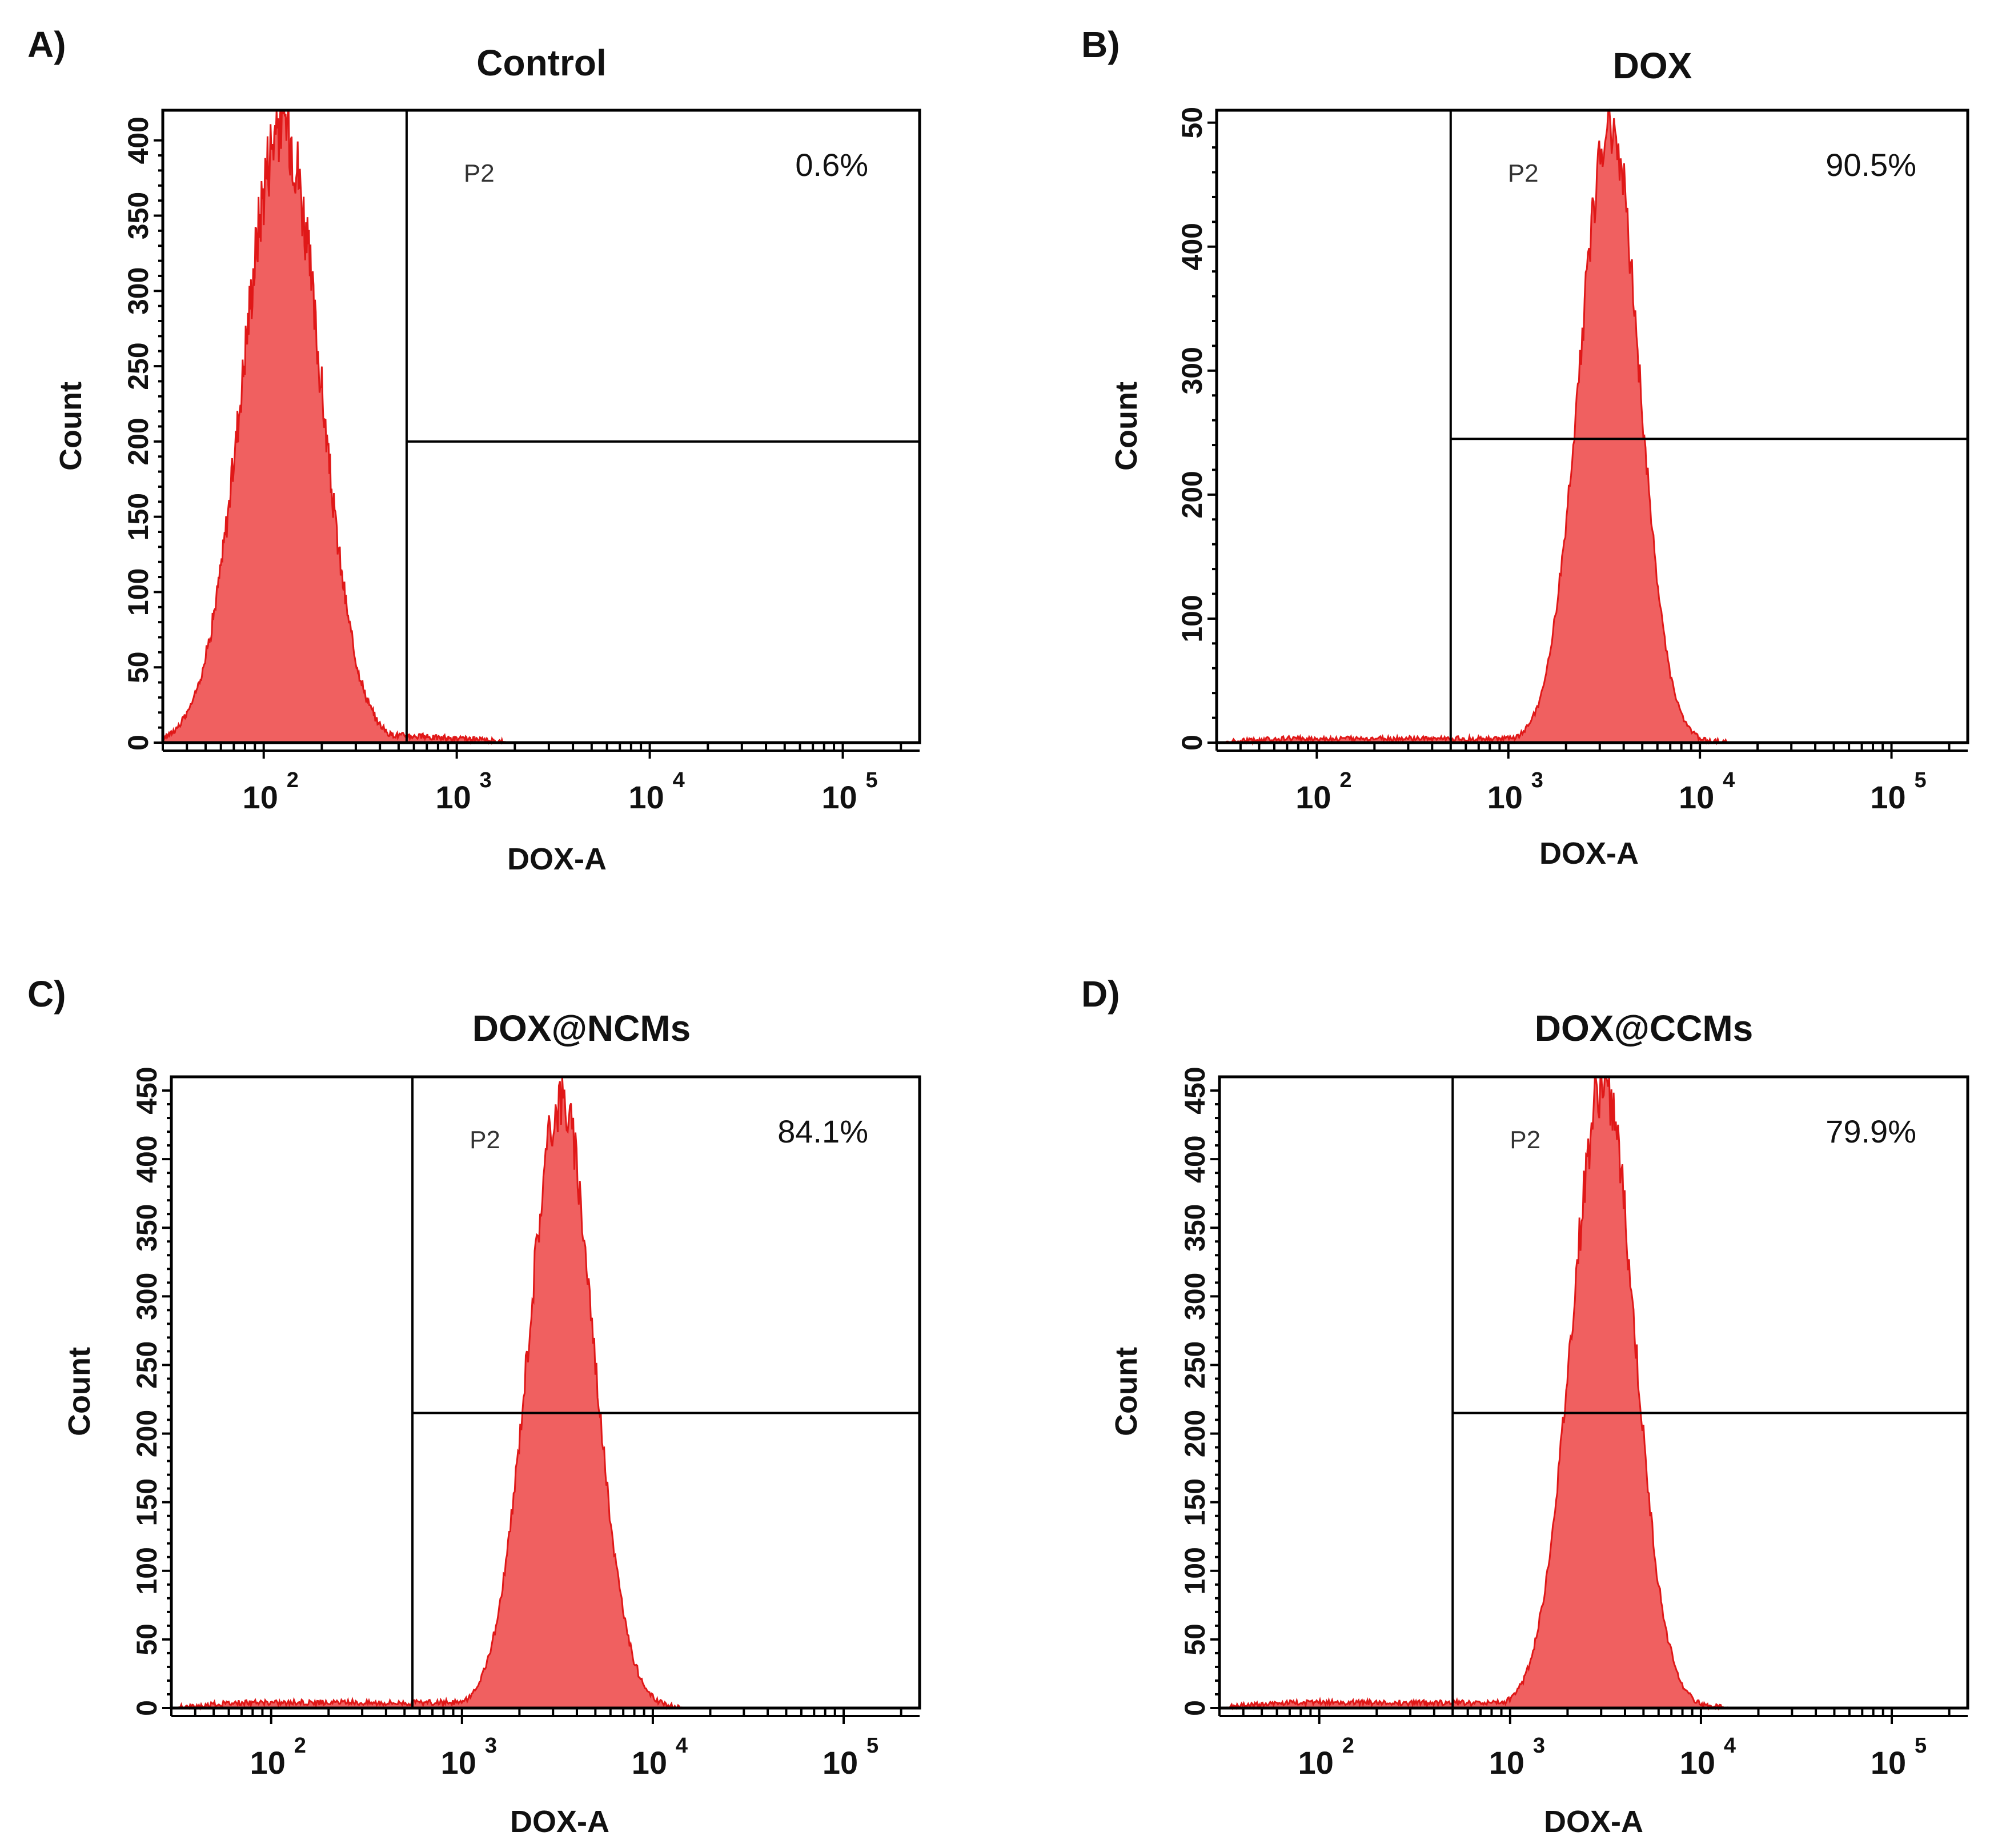 This screenshot has height=1848, width=1994. Describe the element at coordinates (1644, 1028) in the screenshot. I see `panel-title: DOX@CCMs` at that location.